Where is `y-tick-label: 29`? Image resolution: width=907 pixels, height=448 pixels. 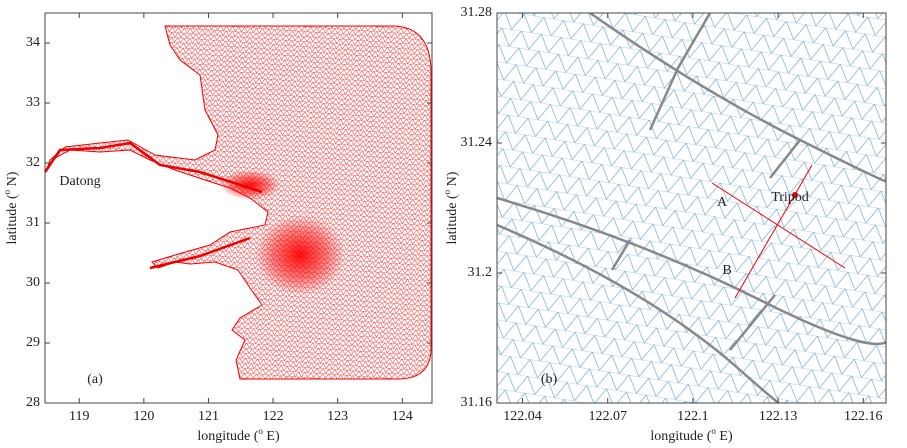
y-tick-label: 29 is located at coordinates (33, 342).